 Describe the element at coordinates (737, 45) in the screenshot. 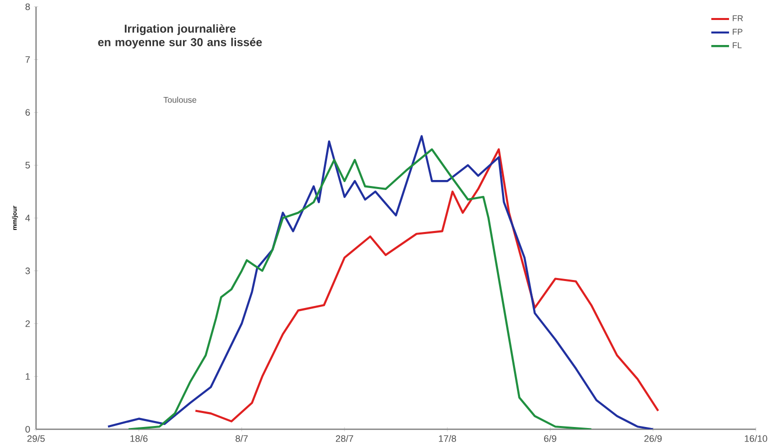

I see `legend-label: FL` at that location.